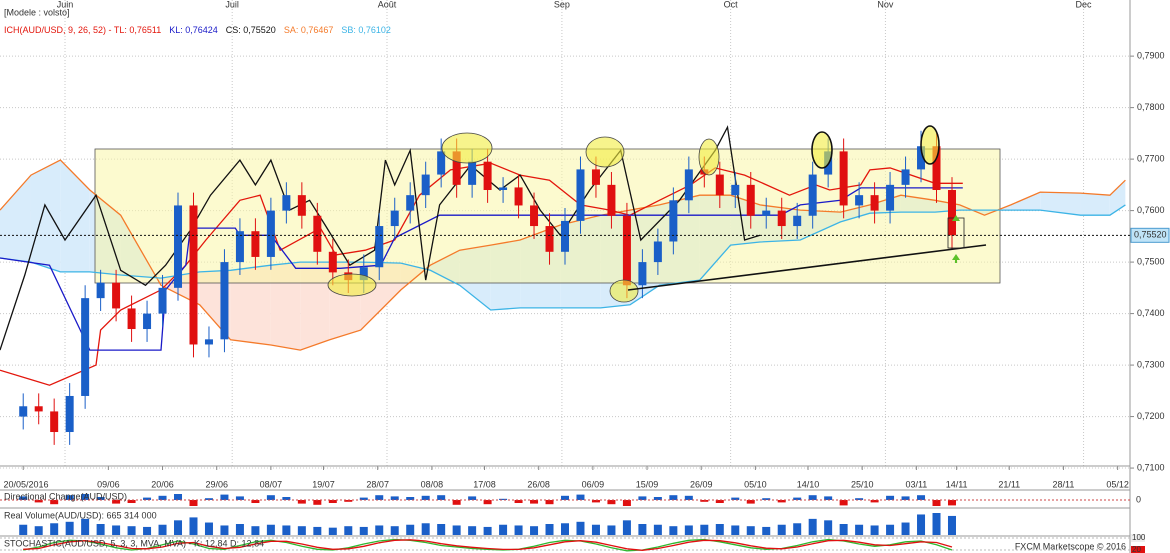 The width and height of the screenshot is (1170, 553). Describe the element at coordinates (1151, 107) in the screenshot. I see `y-tick-label: 0,7800` at that location.